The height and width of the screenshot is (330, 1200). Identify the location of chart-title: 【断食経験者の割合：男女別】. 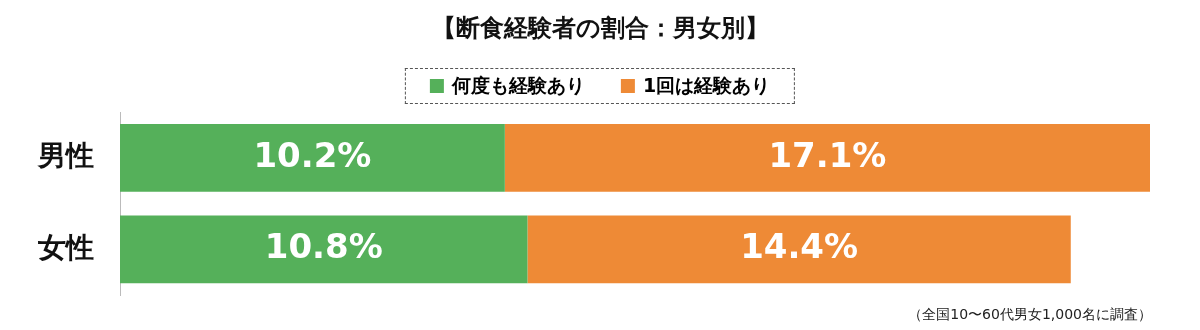
(600, 28).